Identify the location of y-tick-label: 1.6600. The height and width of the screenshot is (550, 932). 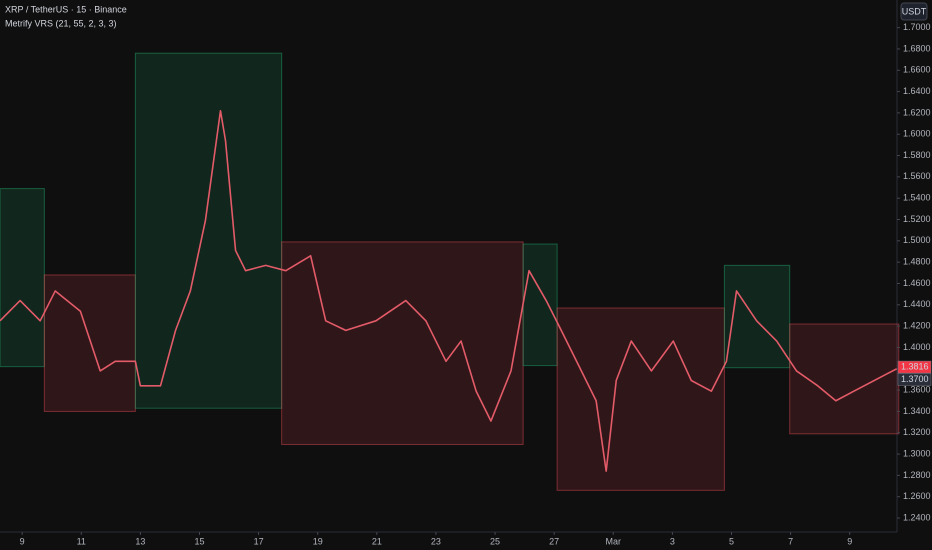
(917, 70).